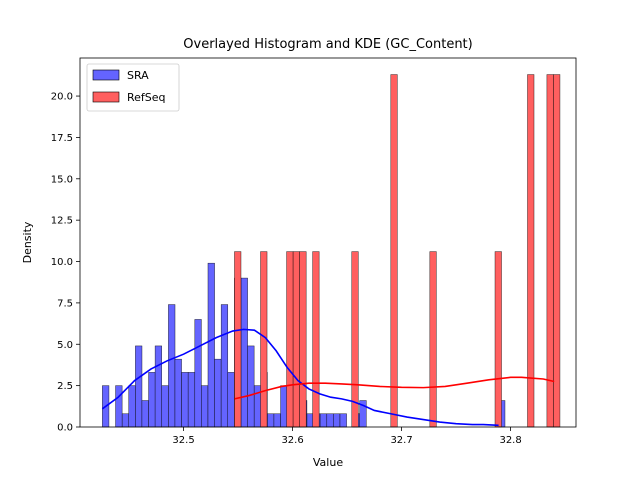 The width and height of the screenshot is (640, 480). I want to click on y-axis: 0.0 2.5 5.0 7.5 10.0 12.5 15.0 17.5 20.0, so click(65, 263).